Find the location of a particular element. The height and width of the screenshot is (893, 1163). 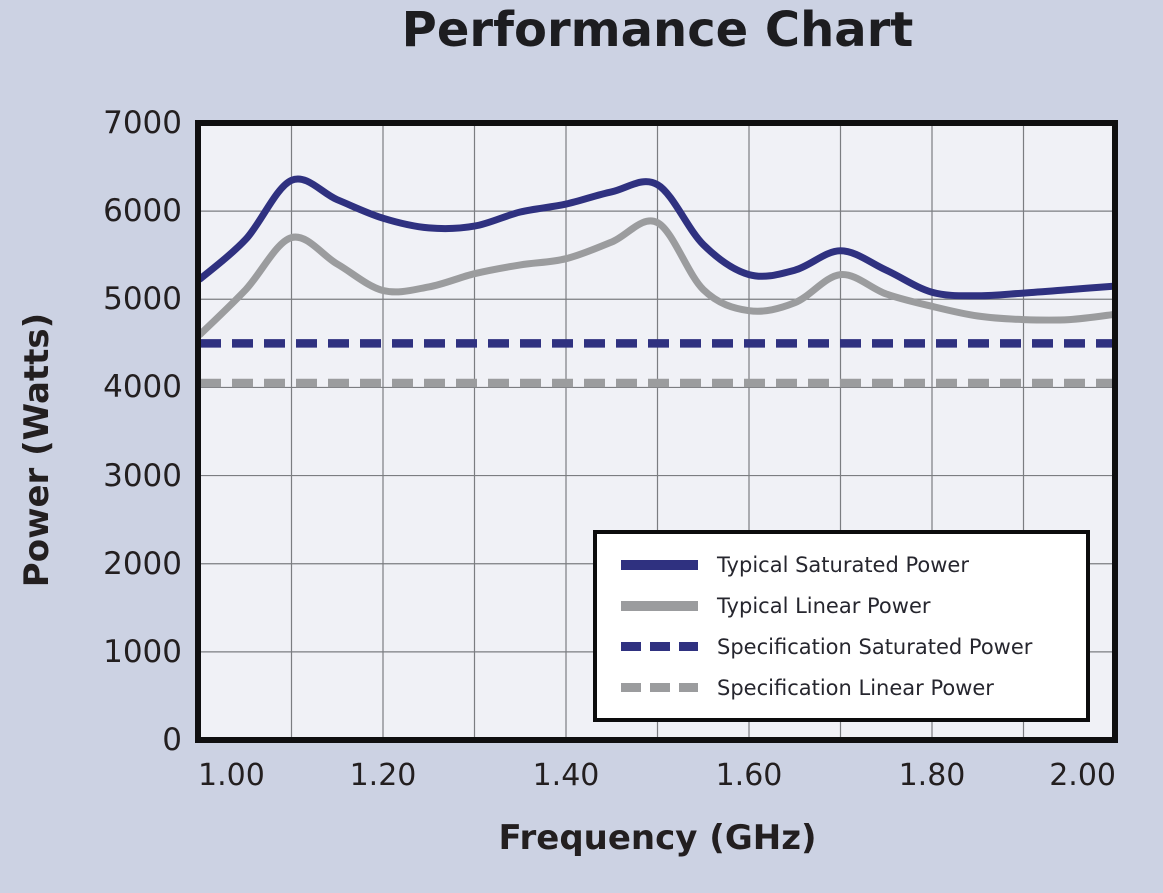

x-tick-1.40: 1.40 is located at coordinates (566, 775).